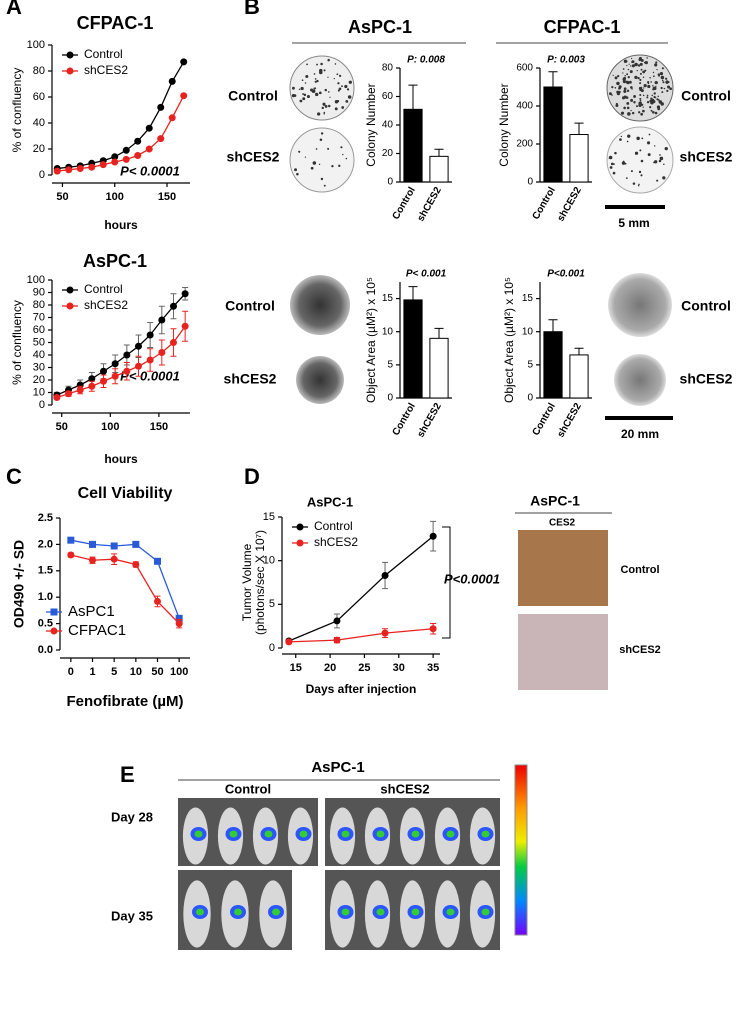 The width and height of the screenshot is (740, 1009). What do you see at coordinates (569, 420) in the screenshot?
I see `x-tick-label: shCES2` at bounding box center [569, 420].